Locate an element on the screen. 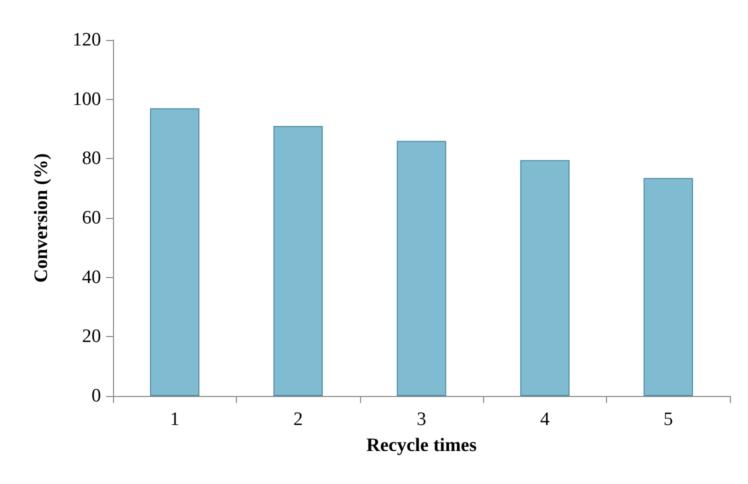  x-tick-label: 4 is located at coordinates (545, 419).